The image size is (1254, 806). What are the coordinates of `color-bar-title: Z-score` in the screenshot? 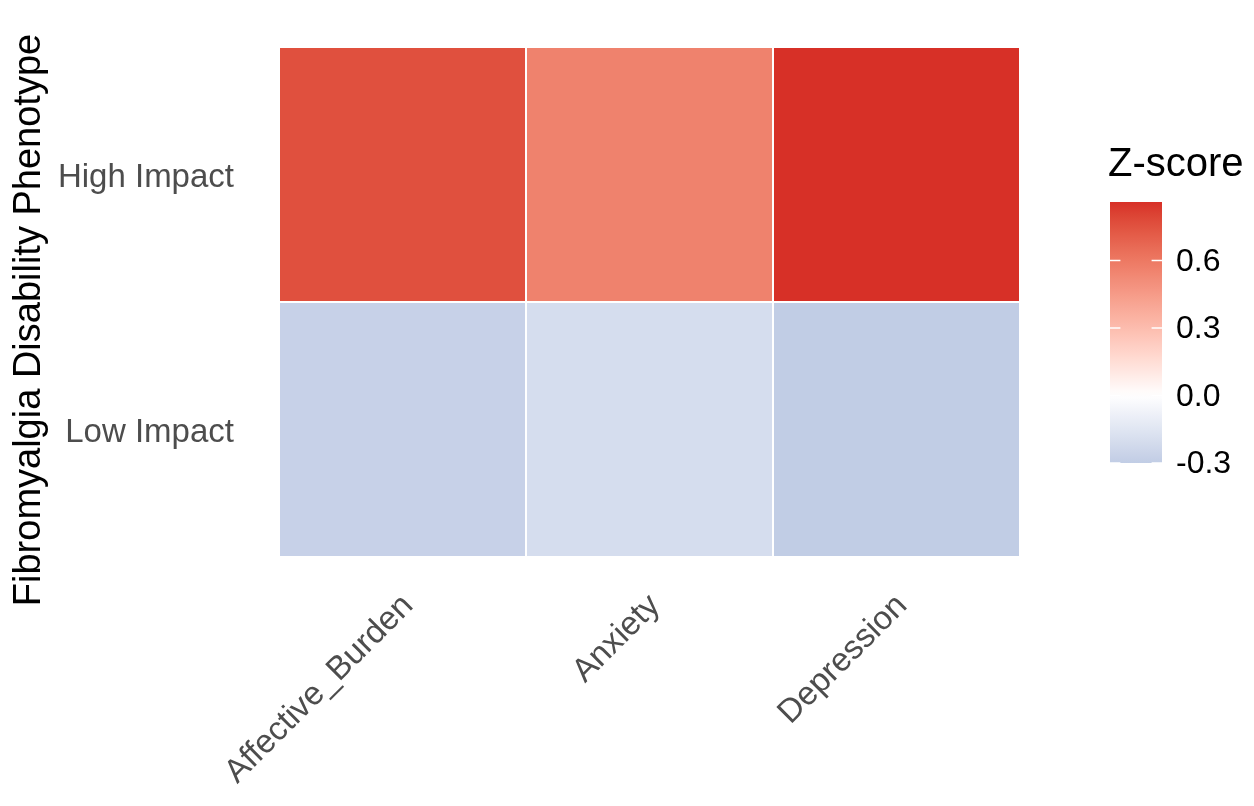 It's located at (1176, 162).